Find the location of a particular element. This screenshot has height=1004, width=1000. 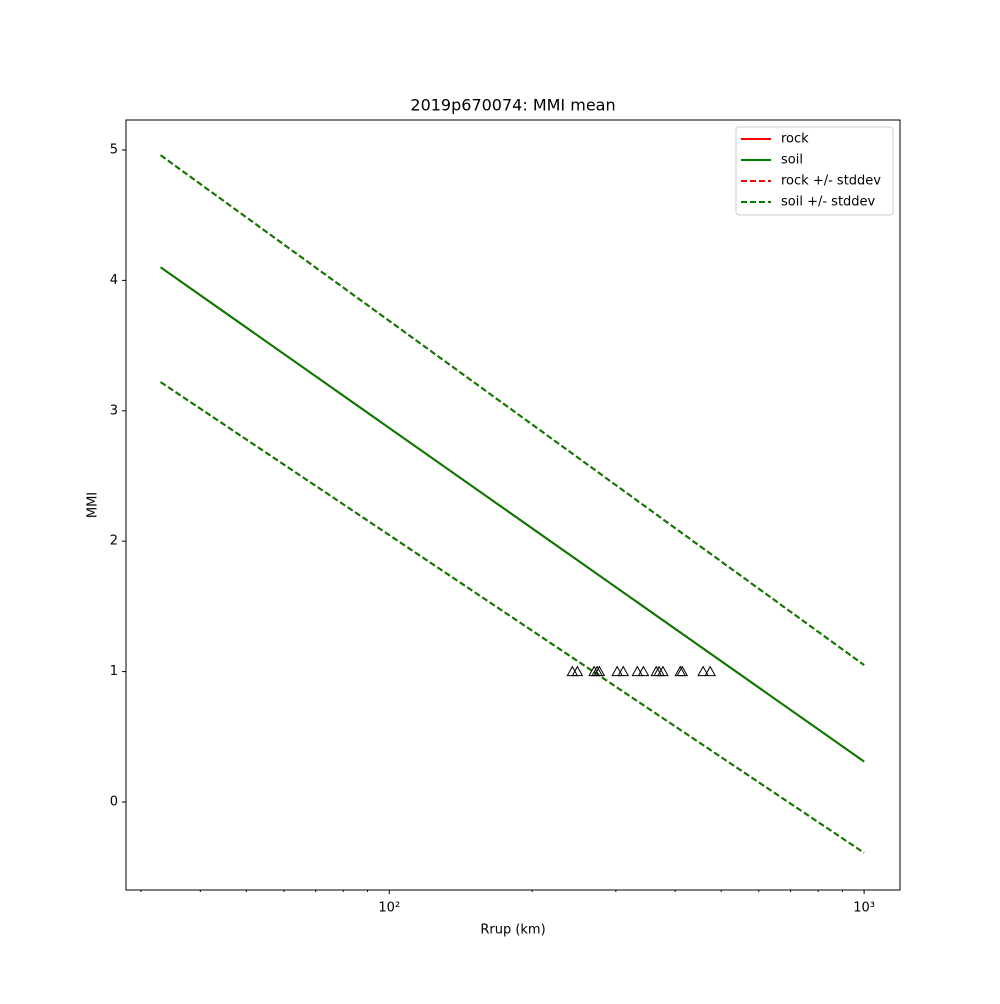

y-tick-label: 4 is located at coordinates (114, 280).